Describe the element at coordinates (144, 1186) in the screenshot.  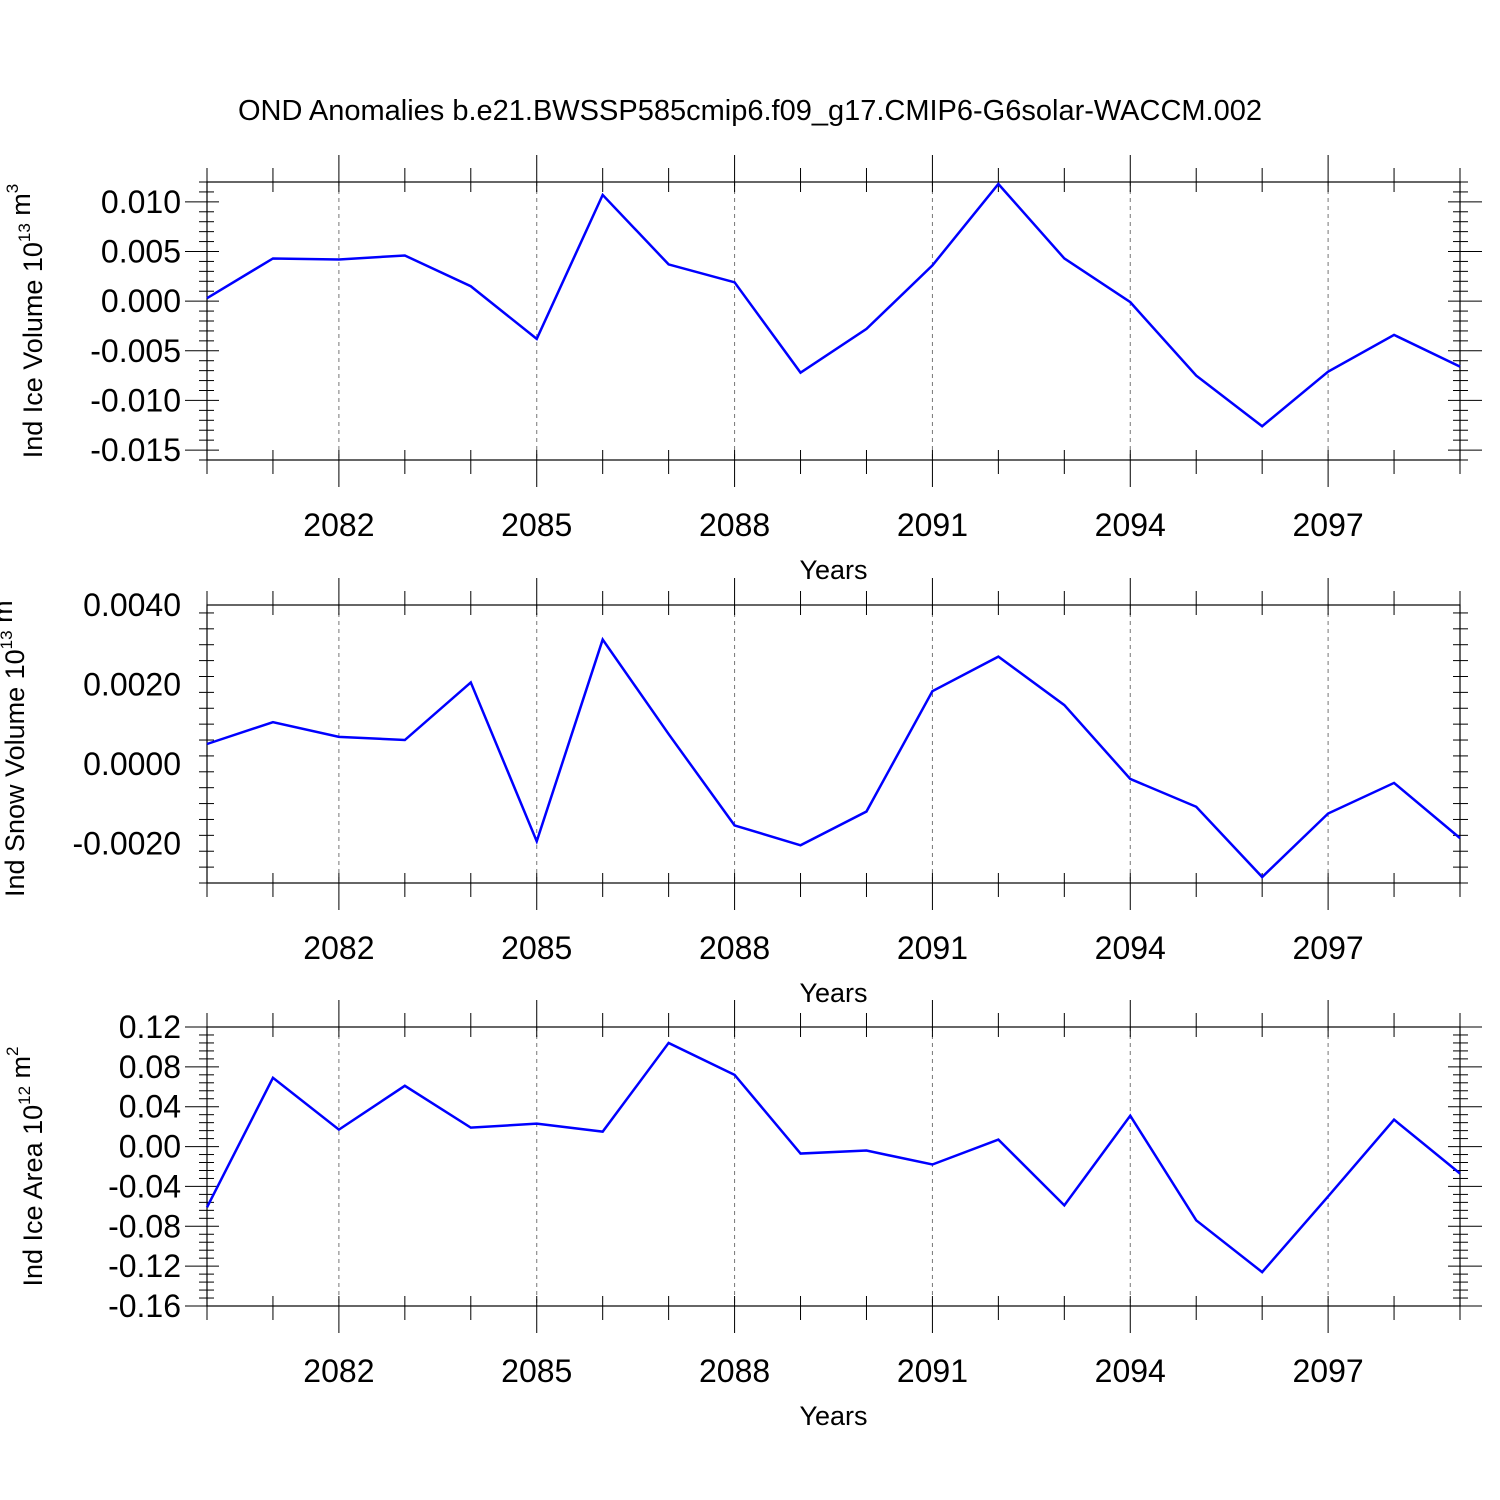
I see `y-tick-label: -0.04` at that location.